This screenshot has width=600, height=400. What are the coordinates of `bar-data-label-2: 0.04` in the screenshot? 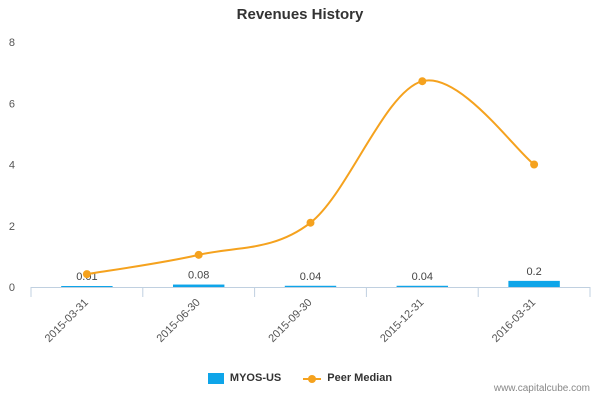 It's located at (310, 277).